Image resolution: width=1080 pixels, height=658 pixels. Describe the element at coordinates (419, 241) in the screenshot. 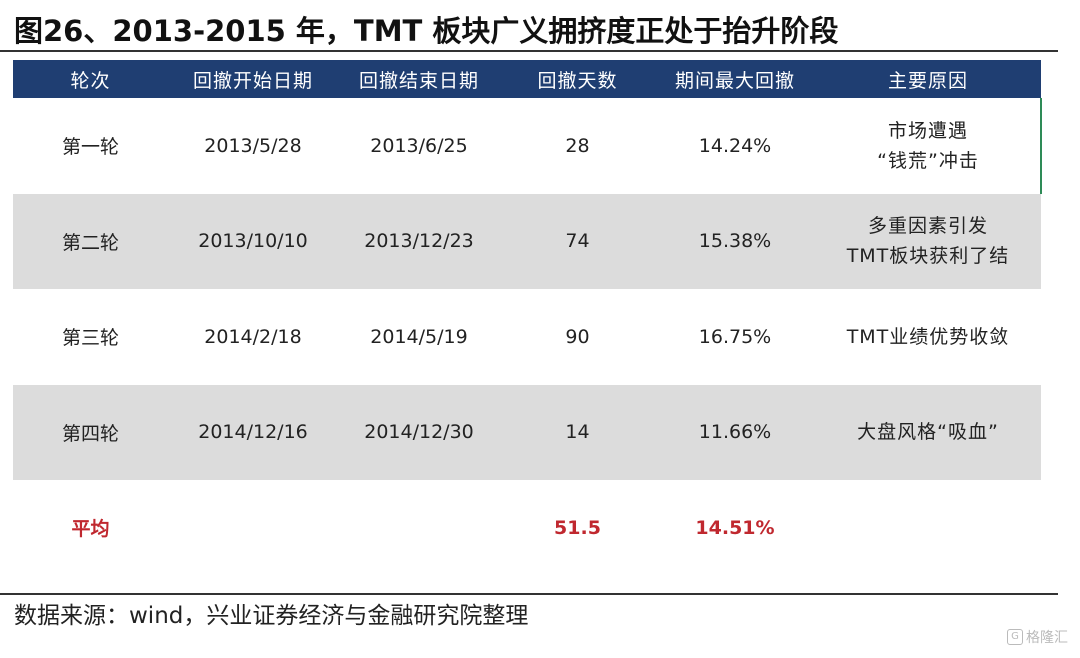

I see `cell-end-date: 2013/12/23` at that location.